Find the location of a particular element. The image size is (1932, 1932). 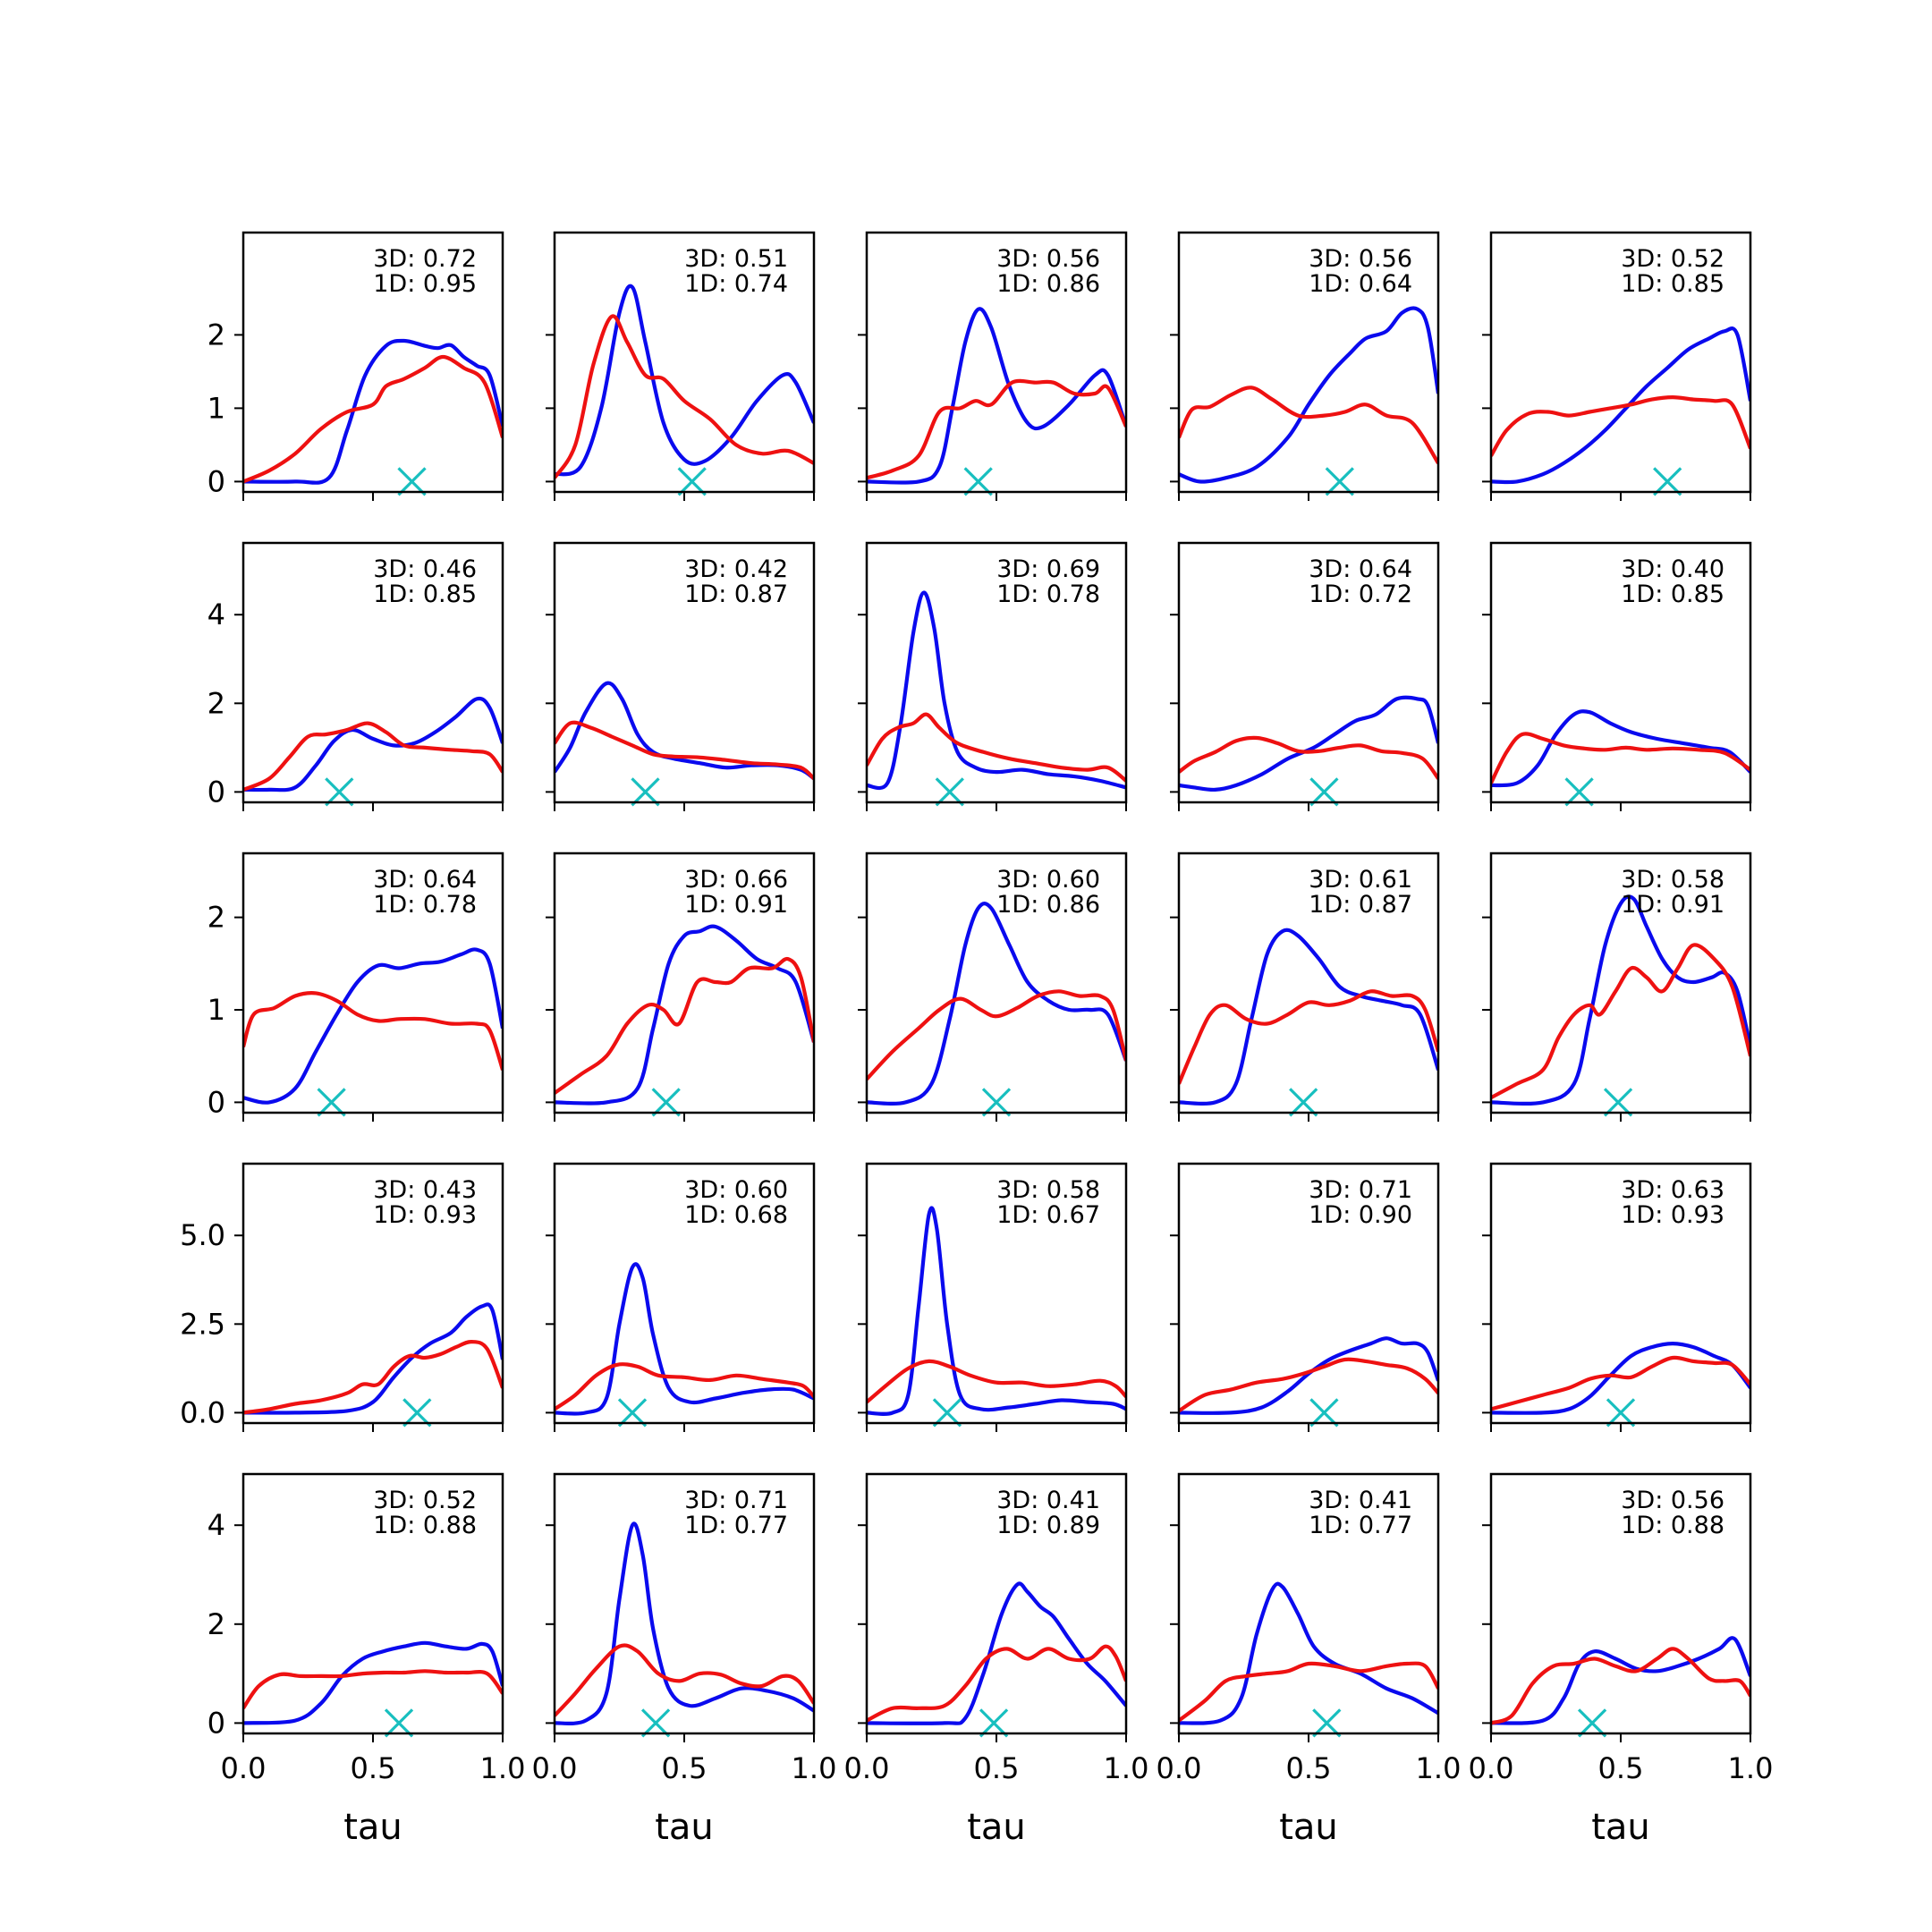

annotation-line: 1D: 0.85 is located at coordinates (1672, 284).